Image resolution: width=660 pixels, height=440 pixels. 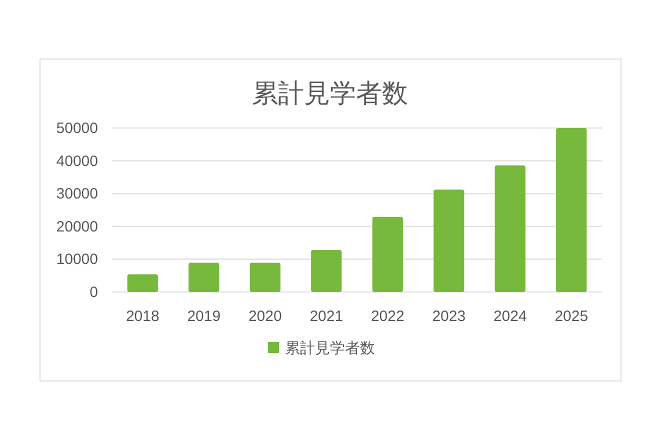 I want to click on x-tick-label: 2021, so click(x=327, y=316).